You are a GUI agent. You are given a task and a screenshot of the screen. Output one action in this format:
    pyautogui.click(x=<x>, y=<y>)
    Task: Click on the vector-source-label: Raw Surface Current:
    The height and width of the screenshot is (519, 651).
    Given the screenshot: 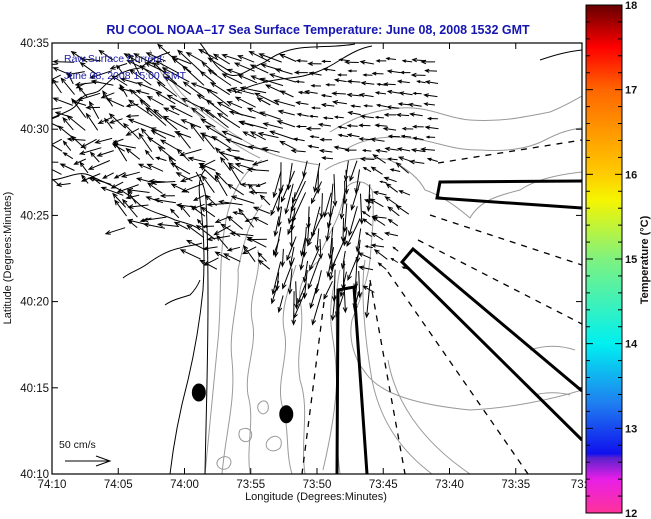 What is the action you would take?
    pyautogui.click(x=114, y=59)
    